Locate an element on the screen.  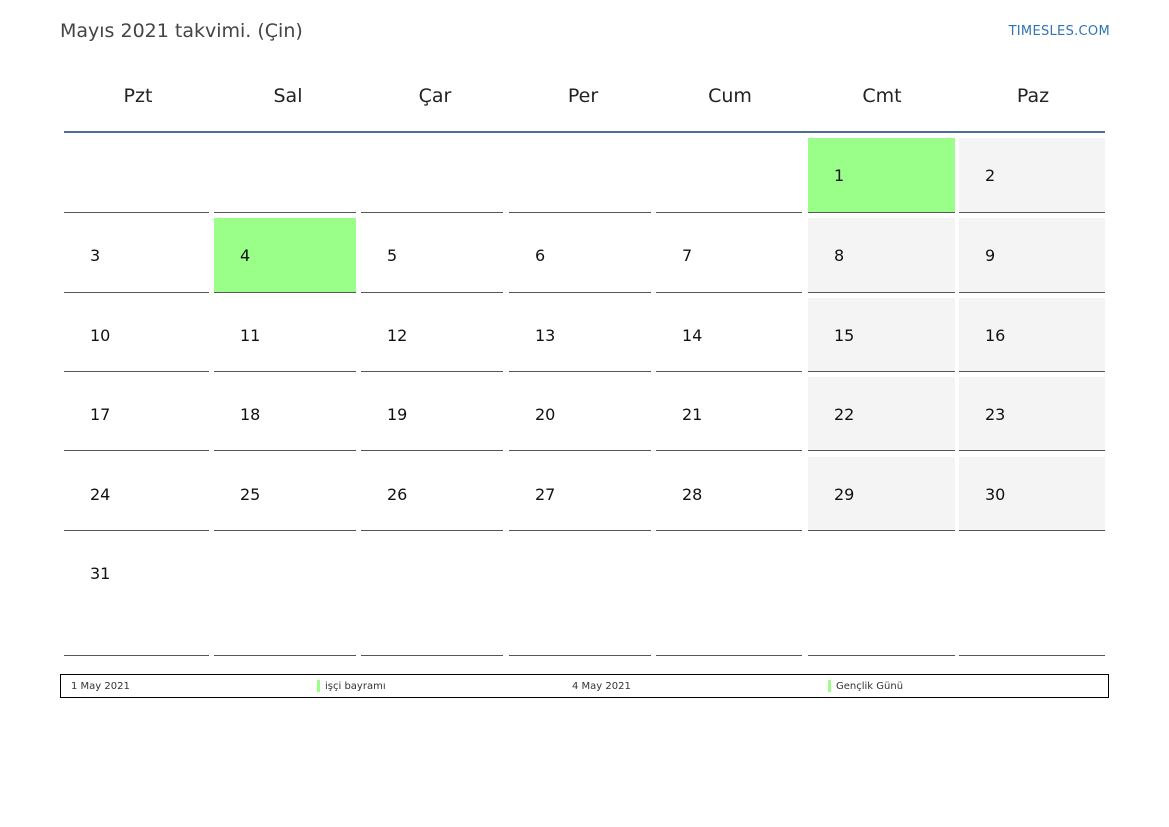
day-cell: 20 is located at coordinates (580, 414).